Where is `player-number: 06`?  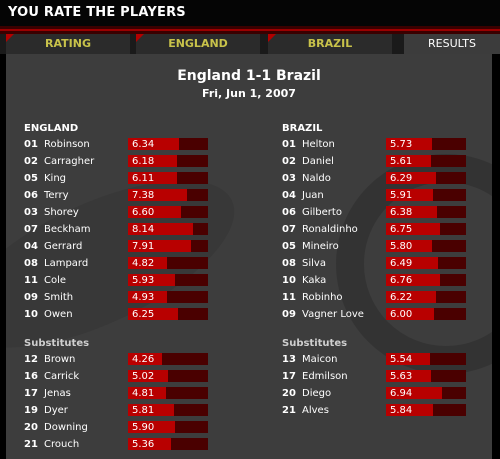 player-number: 06 is located at coordinates (289, 212).